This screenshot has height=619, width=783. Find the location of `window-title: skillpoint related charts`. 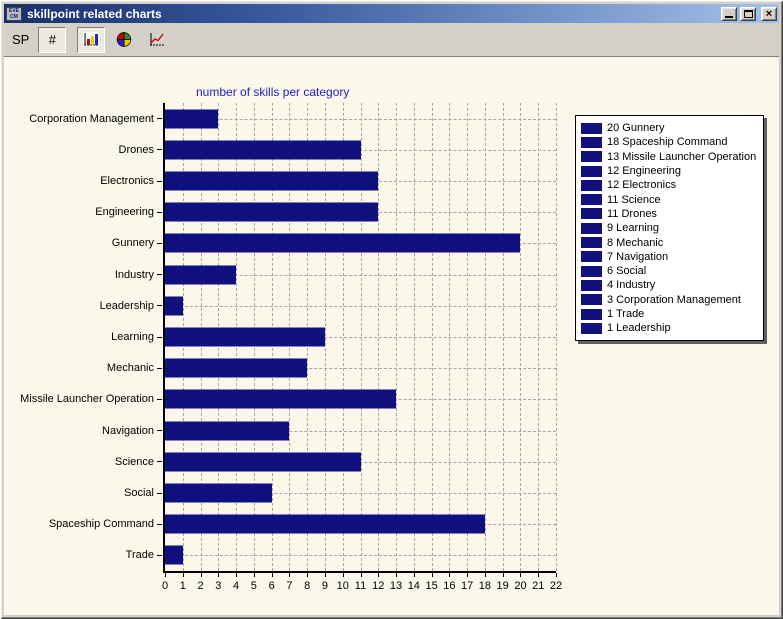

window-title: skillpoint related charts is located at coordinates (94, 13).